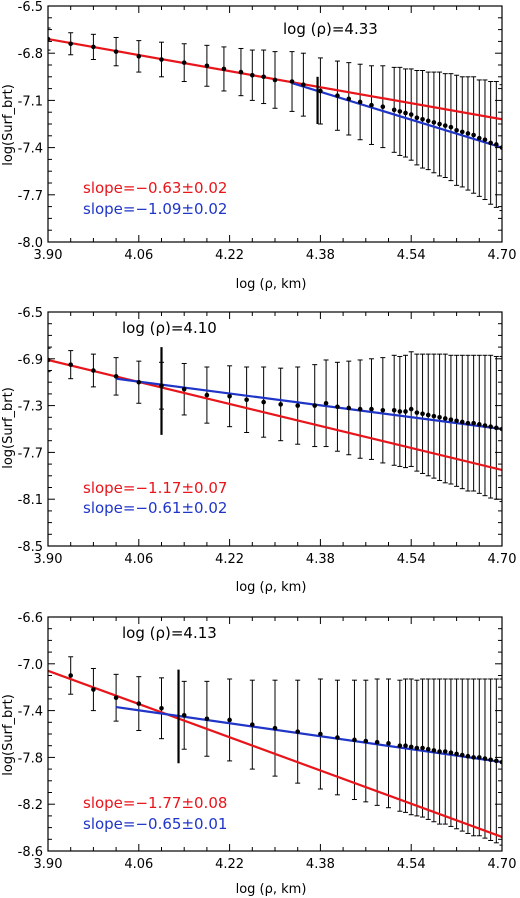  I want to click on y-tick-label: -7.3, so click(30, 407).